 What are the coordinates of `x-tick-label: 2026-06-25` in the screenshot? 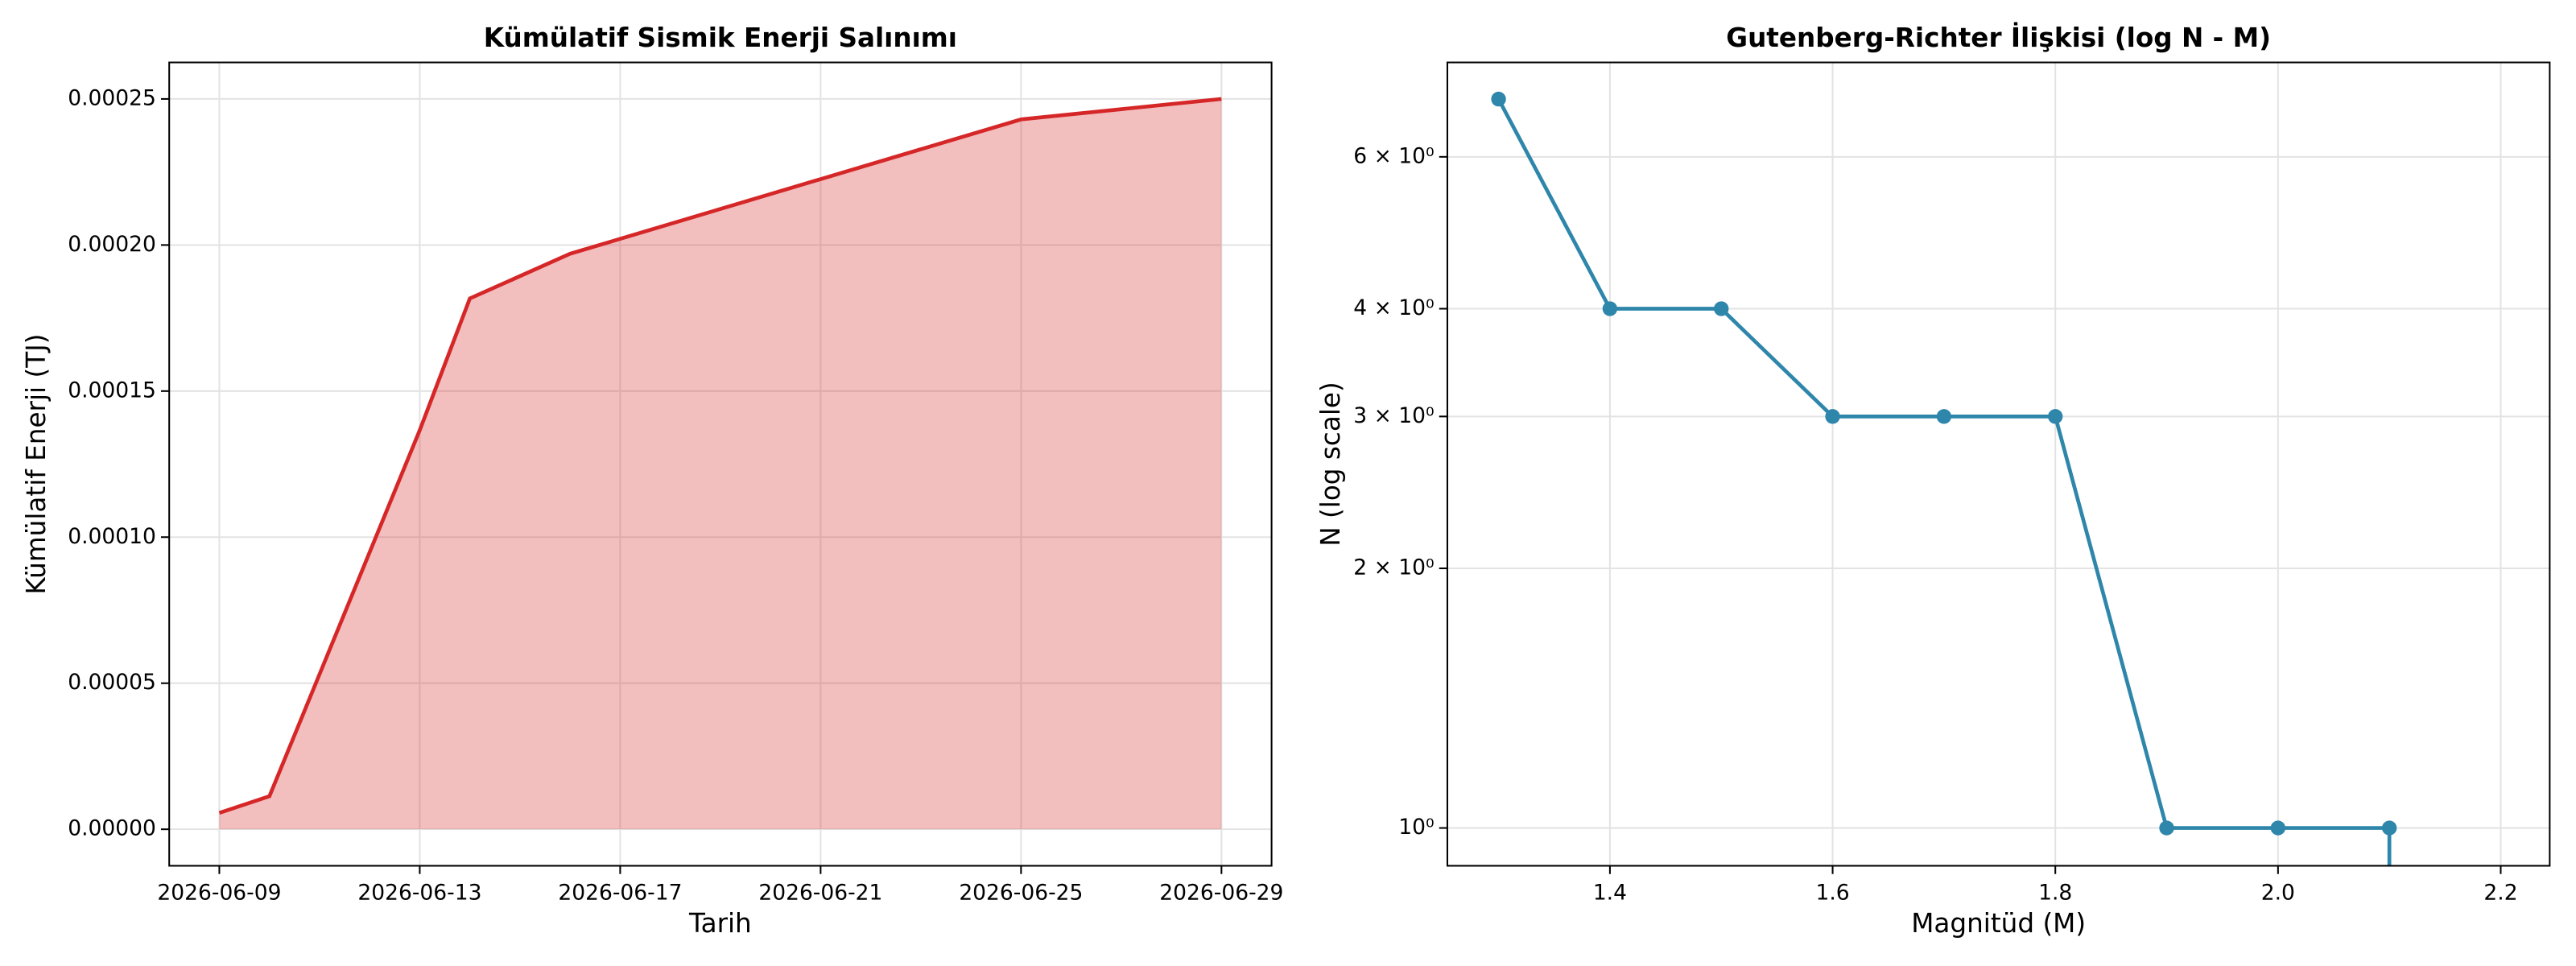 It's located at (1021, 893).